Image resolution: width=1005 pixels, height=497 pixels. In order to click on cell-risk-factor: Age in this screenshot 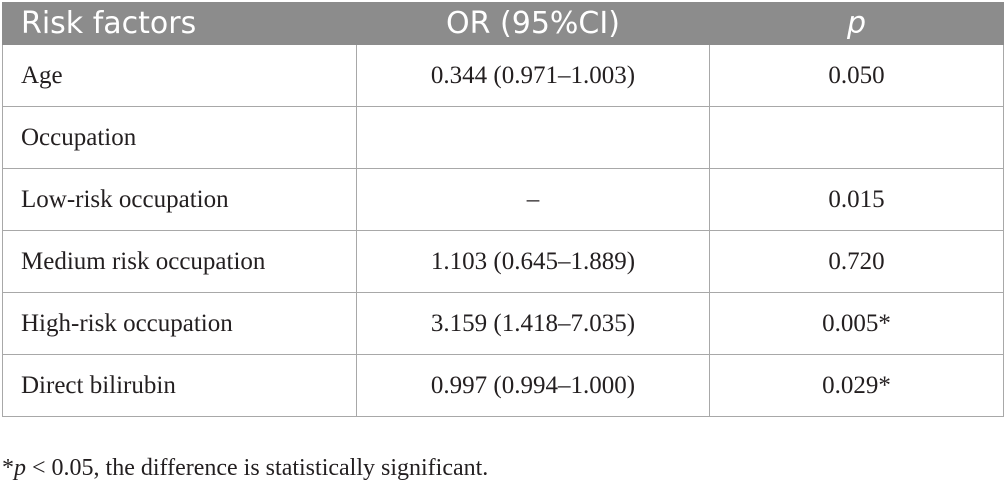, I will do `click(179, 75)`.